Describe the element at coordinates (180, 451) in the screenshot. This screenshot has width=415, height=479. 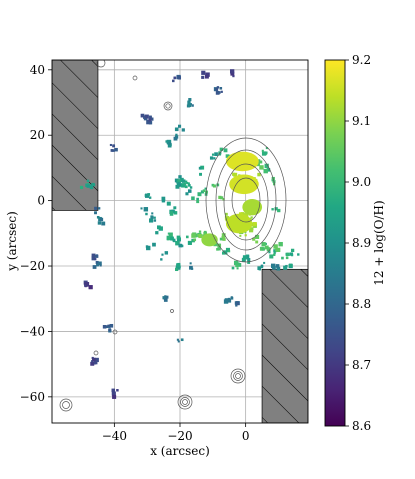
I see `x-axis-label: x (arcsec)` at that location.